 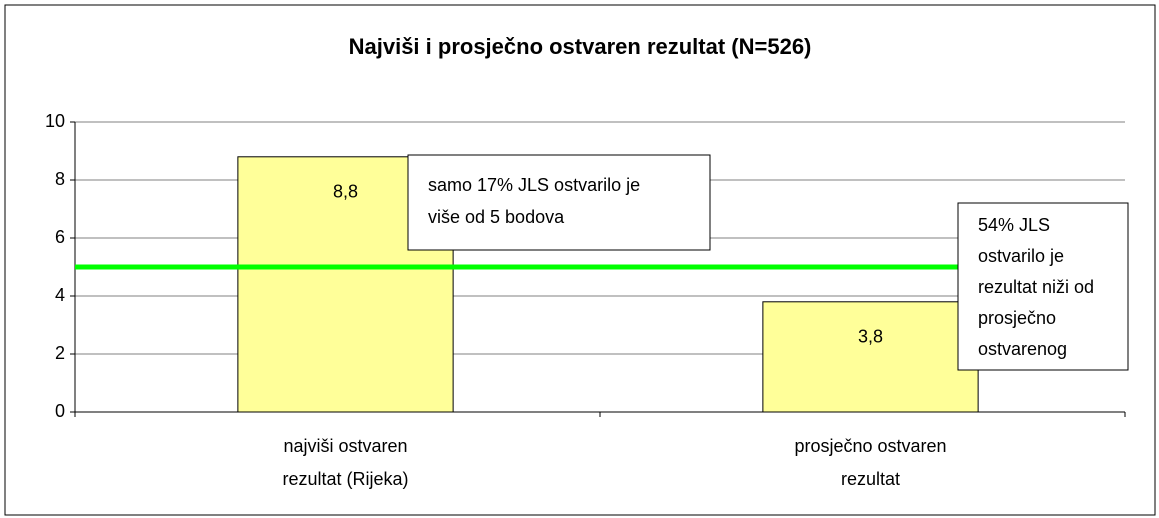 What do you see at coordinates (345, 192) in the screenshot?
I see `value-label: 8,8` at bounding box center [345, 192].